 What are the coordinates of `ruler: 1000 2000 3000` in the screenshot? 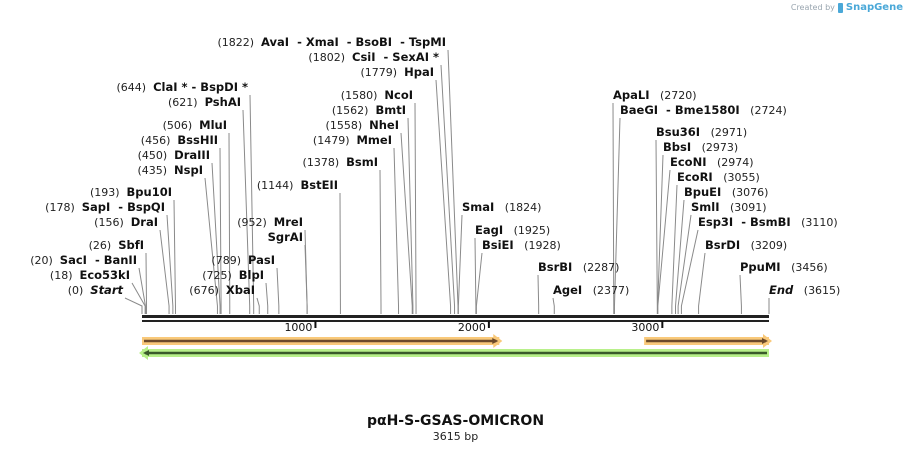 It's located at (474, 327).